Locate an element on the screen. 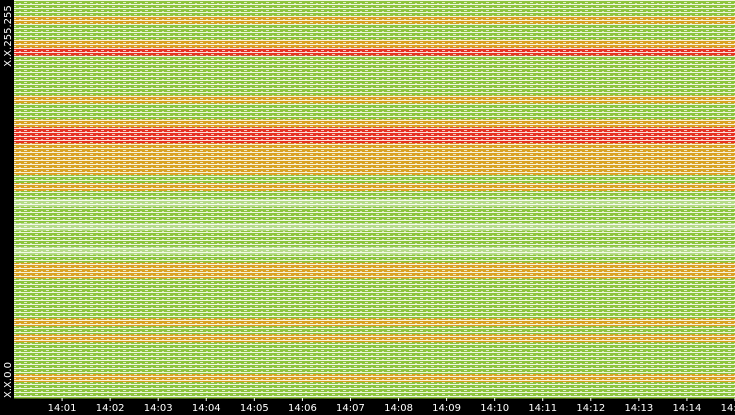  x-tick-label: 14:11 is located at coordinates (542, 408).